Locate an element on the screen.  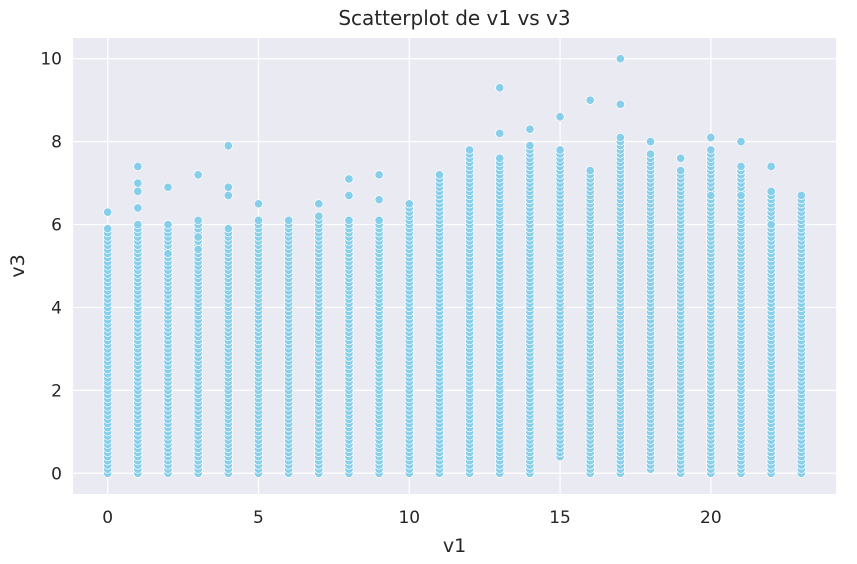
y-tick-label: 4 is located at coordinates (56, 308).